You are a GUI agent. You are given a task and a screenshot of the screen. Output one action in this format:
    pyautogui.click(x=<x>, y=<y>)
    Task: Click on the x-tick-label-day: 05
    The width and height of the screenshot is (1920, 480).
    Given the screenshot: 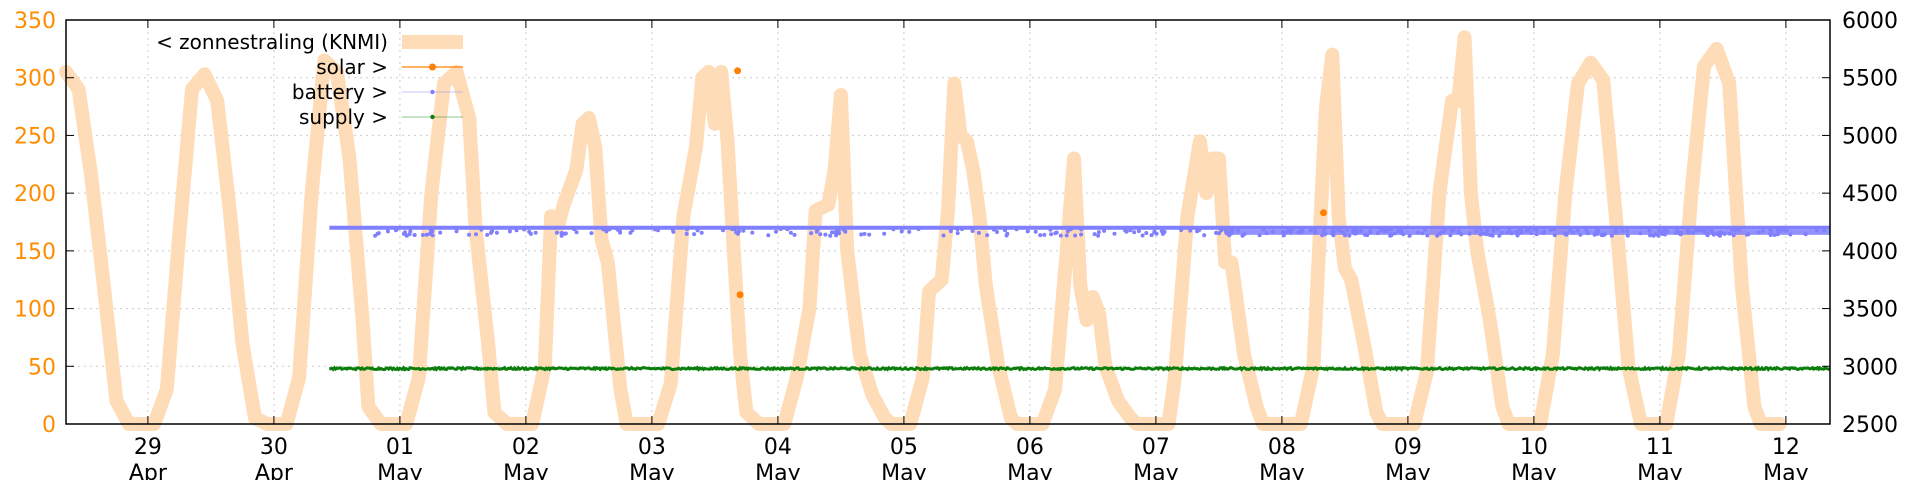 What is the action you would take?
    pyautogui.click(x=904, y=447)
    